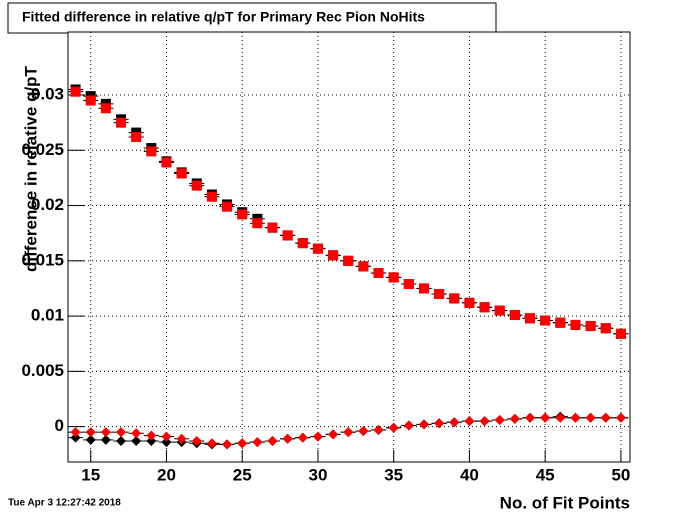 The image size is (700, 519). I want to click on y-tick-label: 0, so click(59, 425).